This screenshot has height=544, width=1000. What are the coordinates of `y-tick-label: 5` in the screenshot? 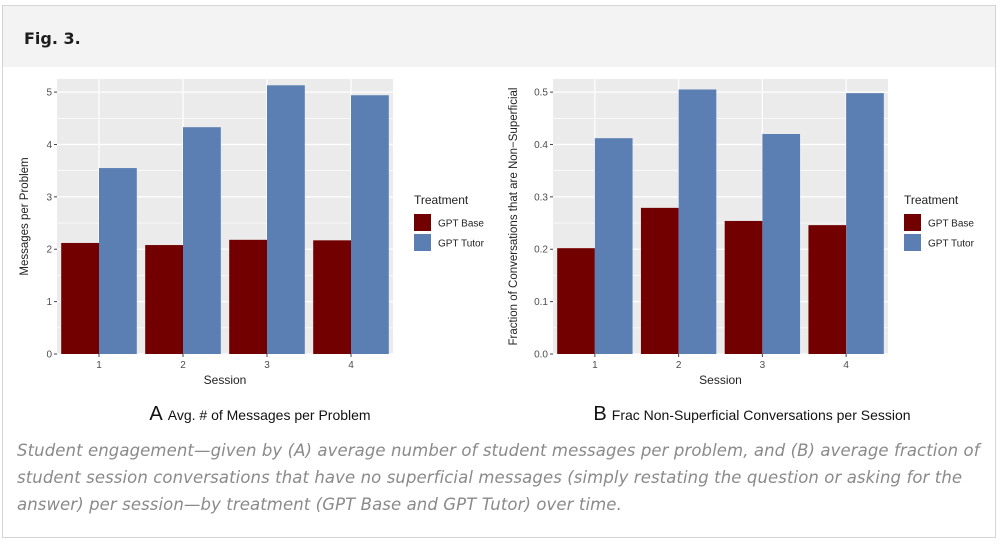 It's located at (49, 93).